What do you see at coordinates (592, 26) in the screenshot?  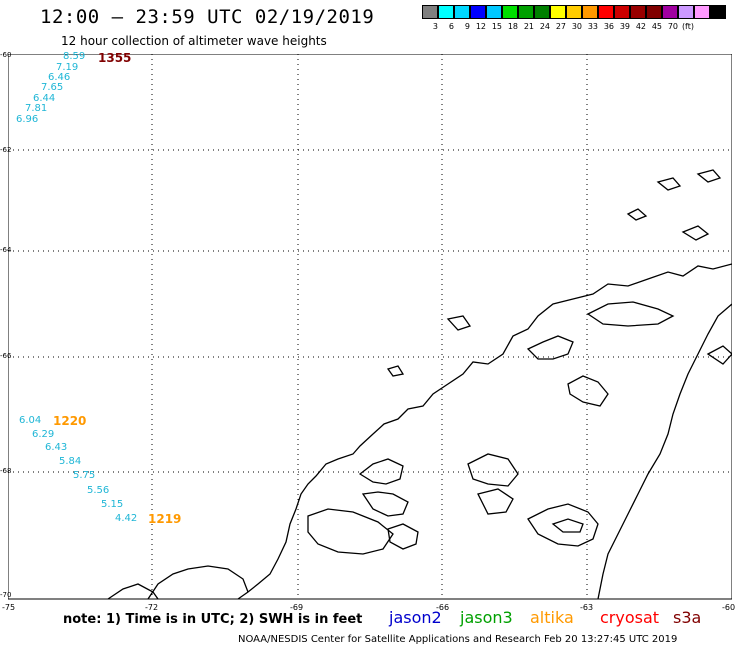 I see `color-scale-label: 33` at bounding box center [592, 26].